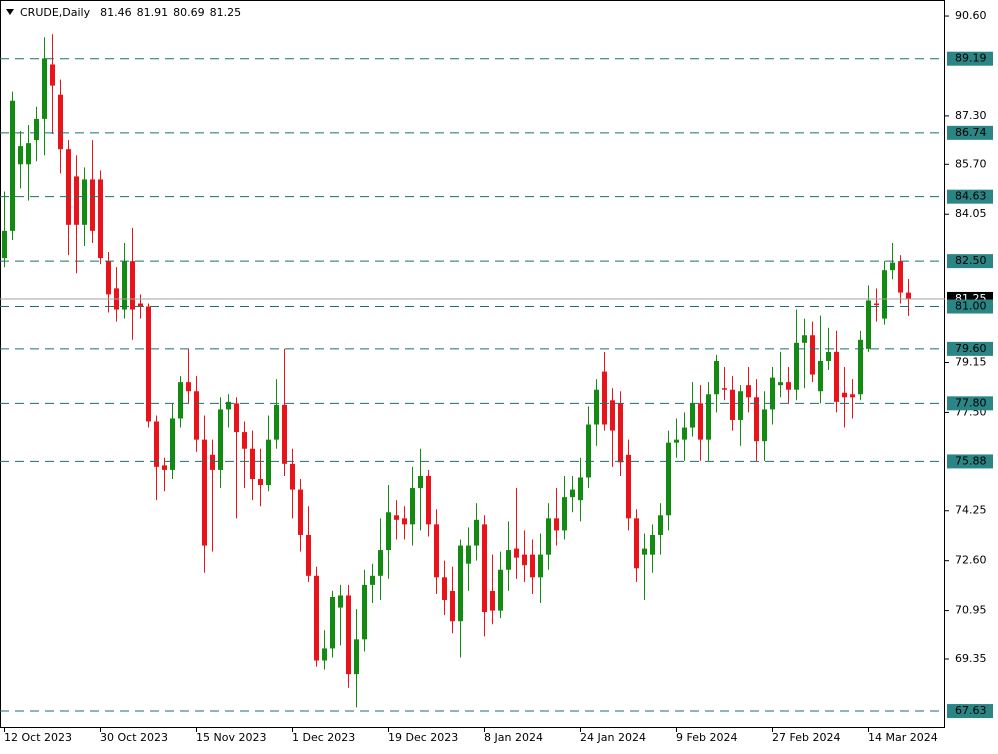 This screenshot has width=998, height=754. Describe the element at coordinates (323, 737) in the screenshot. I see `x-tick-label: 1 Dec 2023` at that location.